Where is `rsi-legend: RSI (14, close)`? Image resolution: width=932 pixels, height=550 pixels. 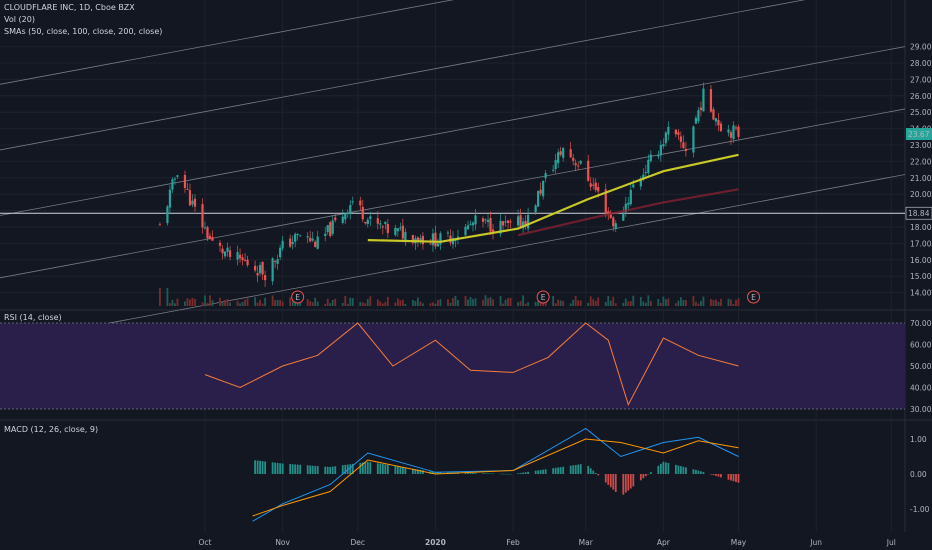
rsi-legend: RSI (14, close) is located at coordinates (33, 317).